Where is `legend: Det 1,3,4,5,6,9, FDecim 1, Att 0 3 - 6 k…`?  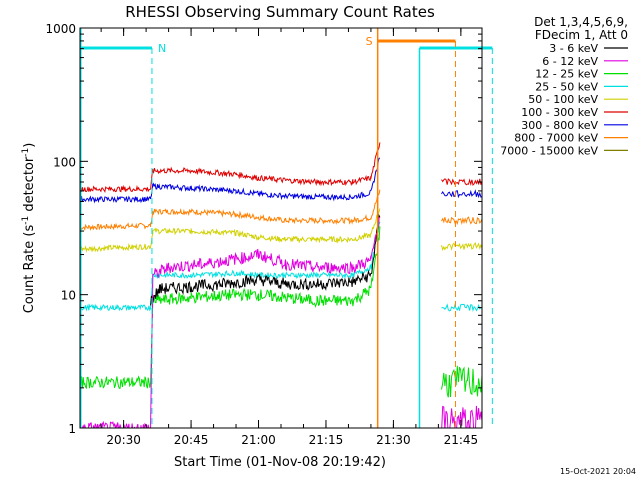
legend: Det 1,3,4,5,6,9, FDecim 1, Att 0 3 - 6 k… is located at coordinates (564, 86).